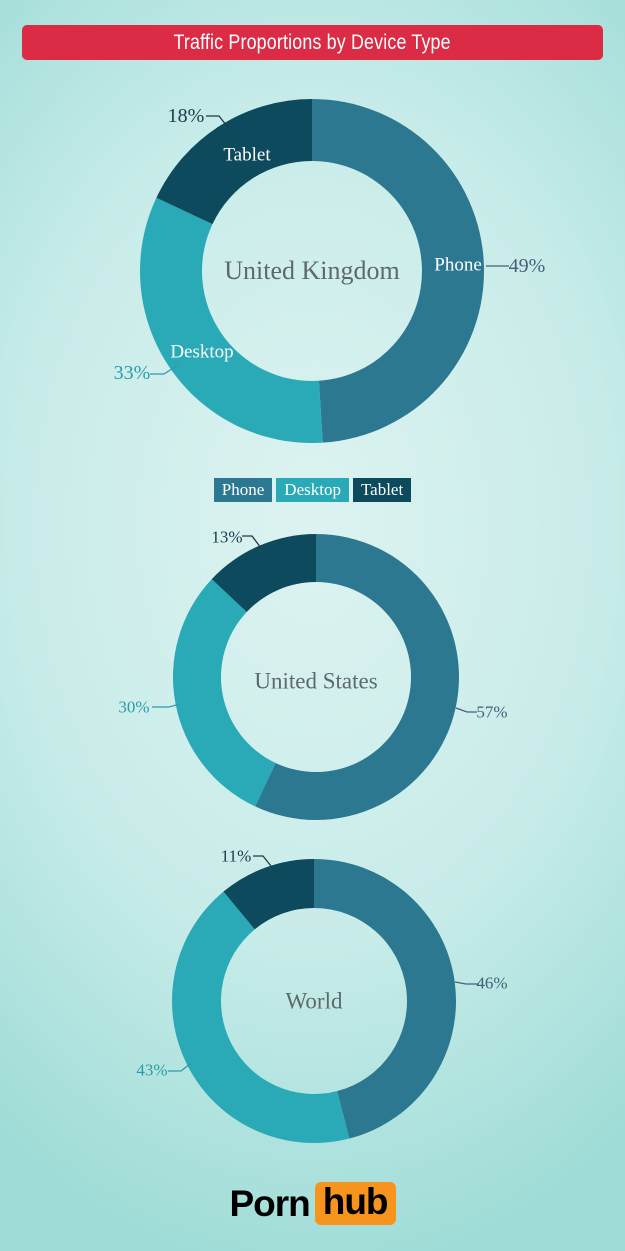  I want to click on logo-text-porn: Porn, so click(269, 1203).